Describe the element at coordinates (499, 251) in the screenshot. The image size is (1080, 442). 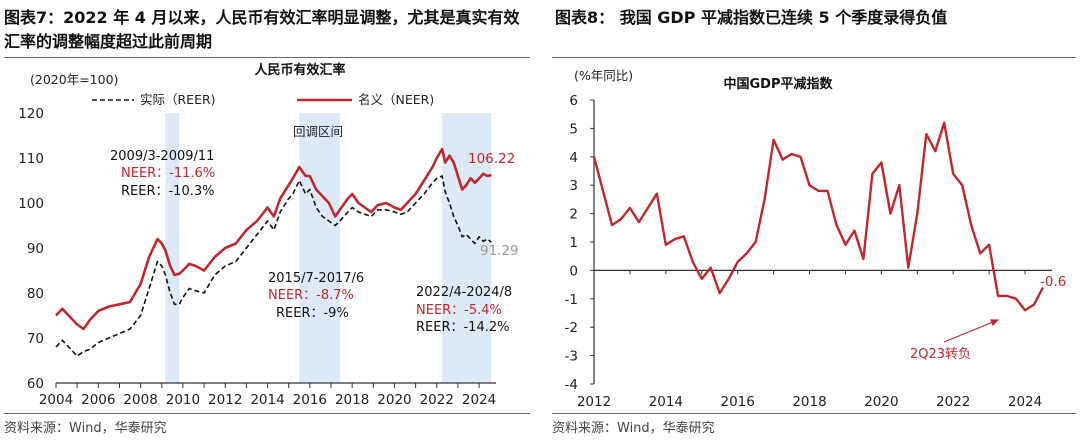
I see `reer-end-label: 91.29` at that location.